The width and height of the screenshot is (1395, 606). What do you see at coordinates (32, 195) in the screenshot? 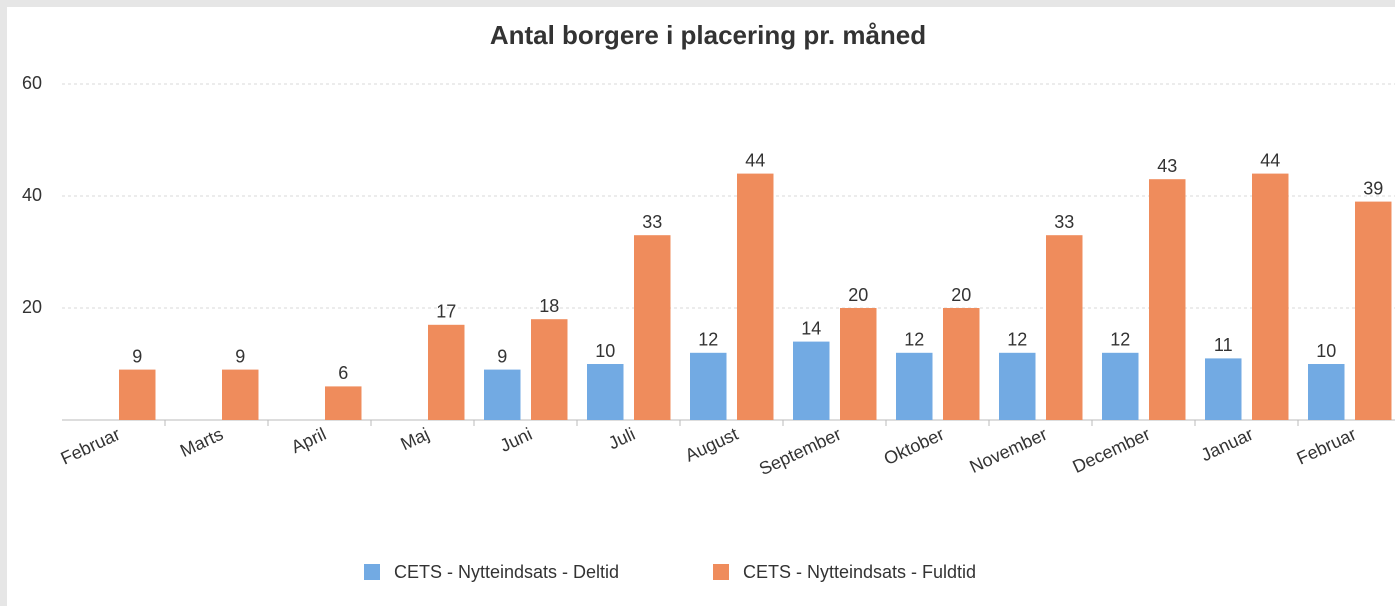
I see `y-tick-label: 40` at bounding box center [32, 195].